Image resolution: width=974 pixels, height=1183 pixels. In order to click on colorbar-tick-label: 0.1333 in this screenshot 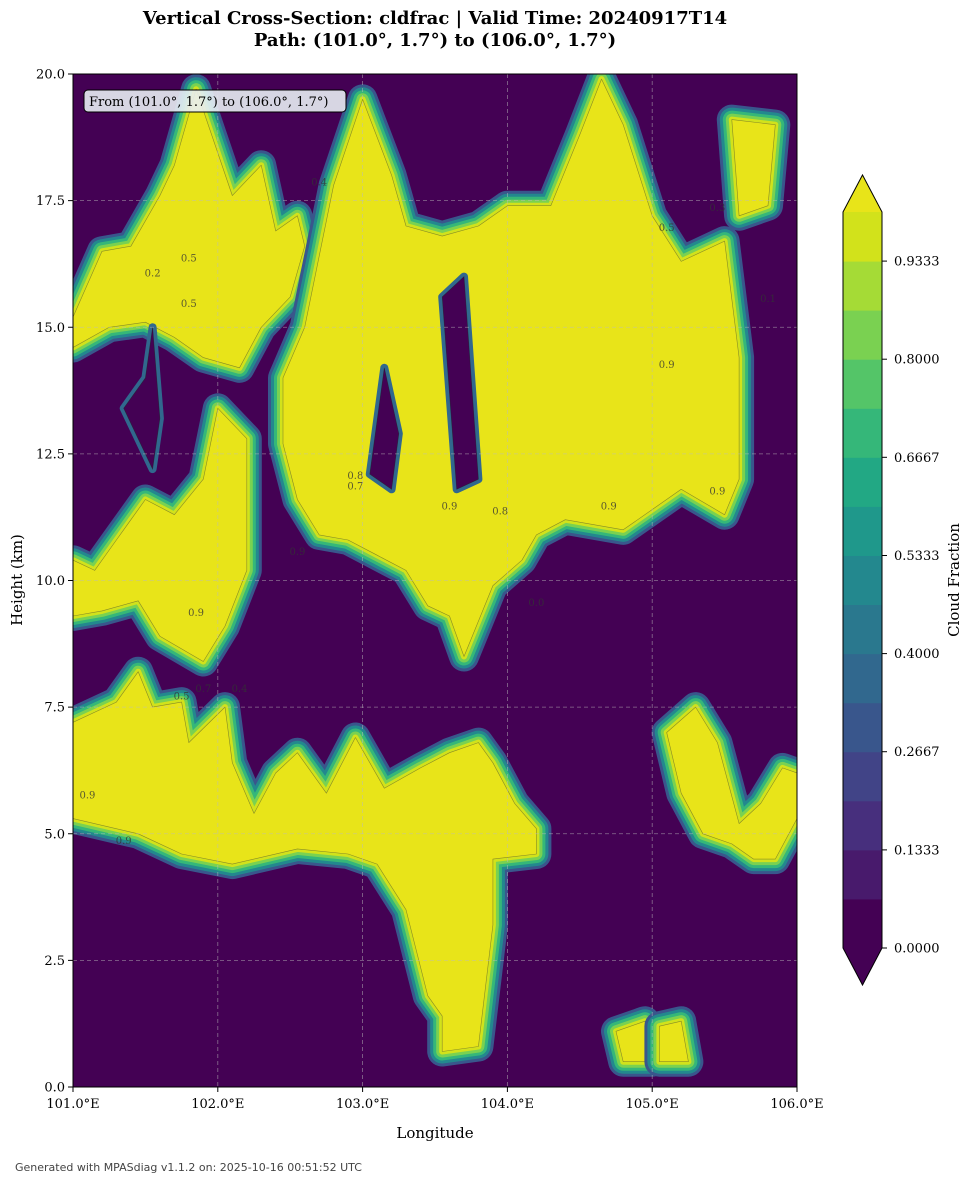, I will do `click(917, 850)`.